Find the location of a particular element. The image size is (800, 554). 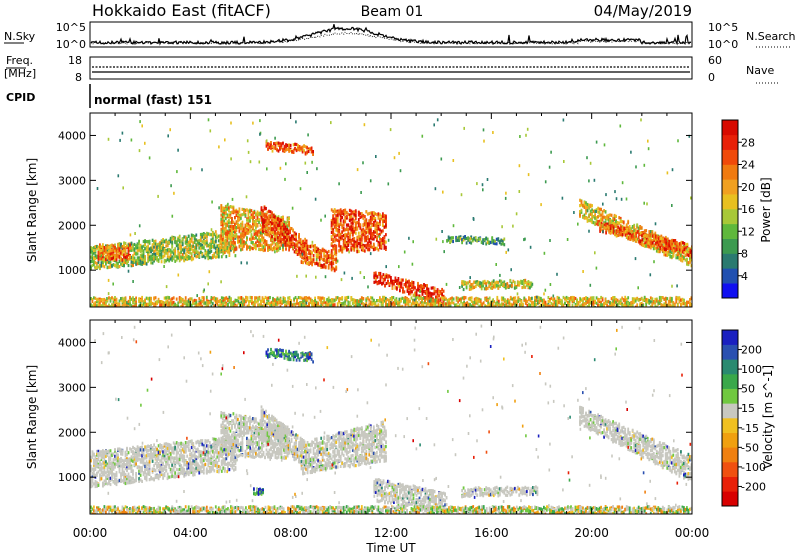

nsky-trace is located at coordinates (391, 35).